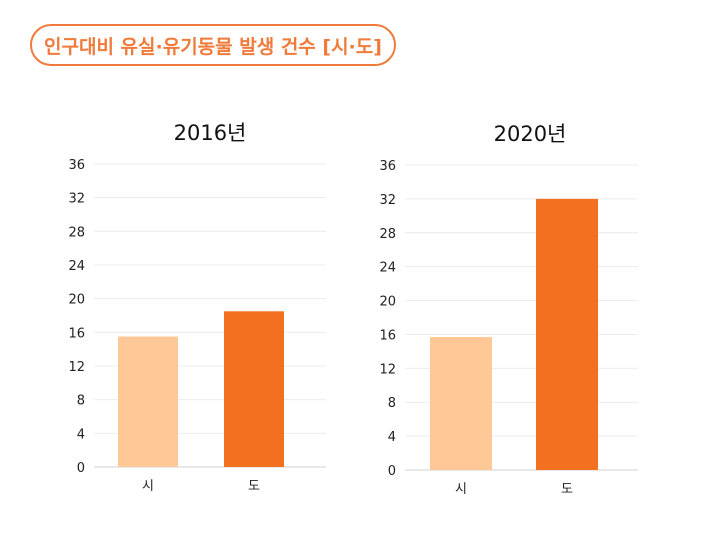 The image size is (720, 540). I want to click on page-title: 인구대비 유실·유기동물 발생 건수 [시·도], so click(213, 45).